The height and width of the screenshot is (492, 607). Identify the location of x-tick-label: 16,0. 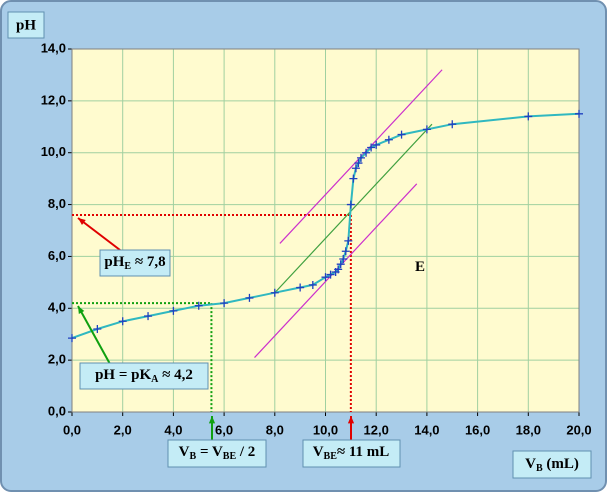
(477, 429).